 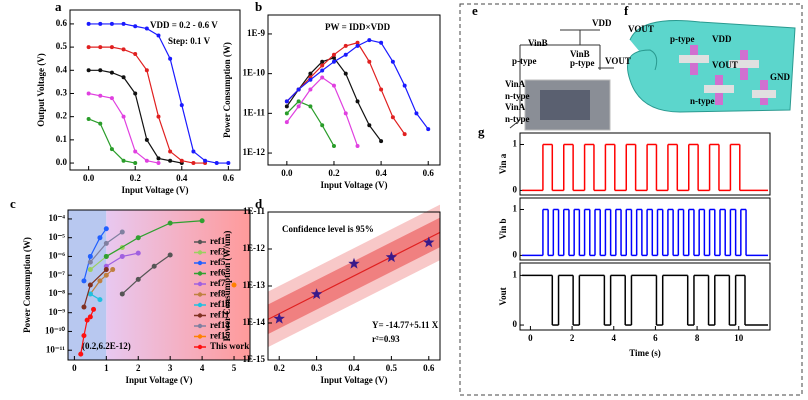 What do you see at coordinates (89, 178) in the screenshot?
I see `x-tick-label: 0.0` at bounding box center [89, 178].